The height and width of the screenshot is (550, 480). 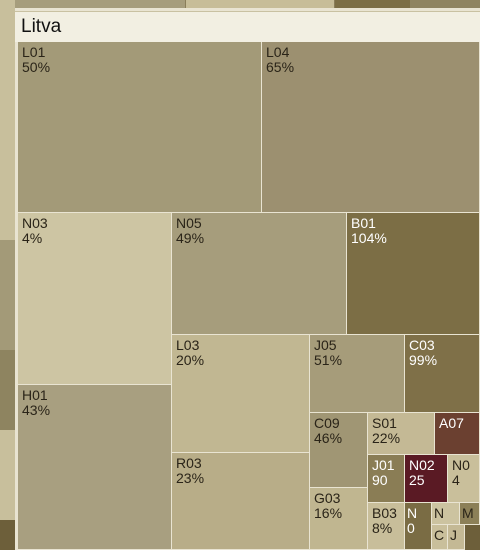 I want to click on tile-value: 20%, so click(x=190, y=360).